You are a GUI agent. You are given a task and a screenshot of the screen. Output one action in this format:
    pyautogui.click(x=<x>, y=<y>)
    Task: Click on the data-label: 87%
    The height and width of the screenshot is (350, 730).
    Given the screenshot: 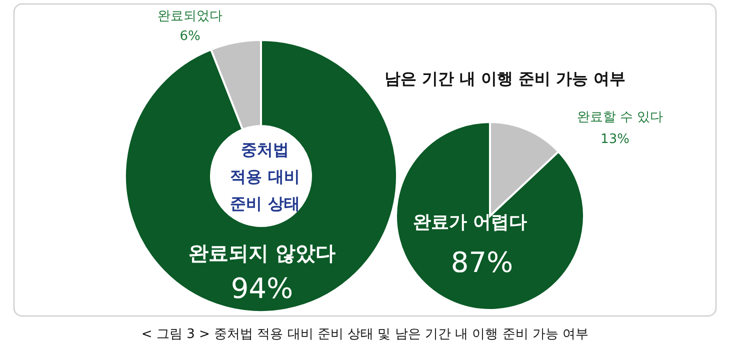 What is the action you would take?
    pyautogui.click(x=482, y=262)
    